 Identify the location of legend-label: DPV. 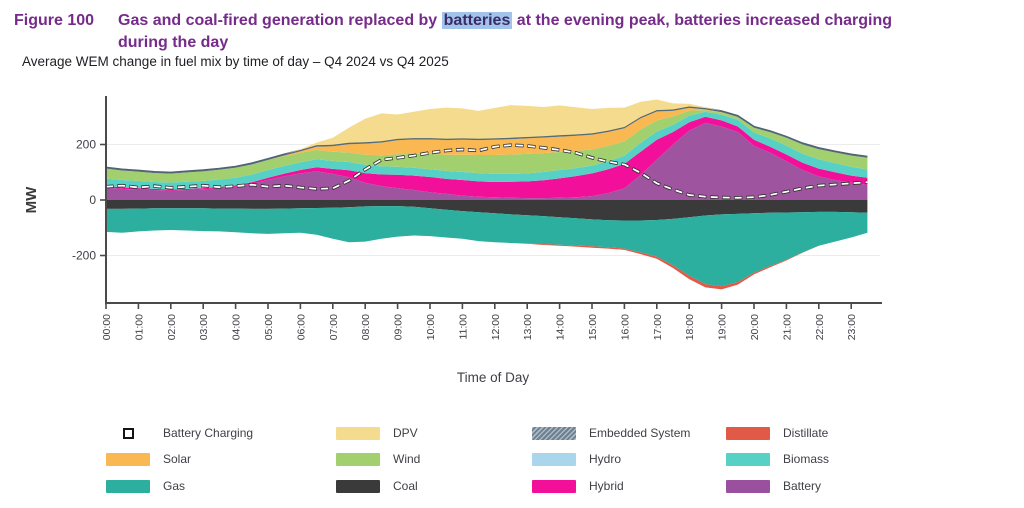
(405, 433).